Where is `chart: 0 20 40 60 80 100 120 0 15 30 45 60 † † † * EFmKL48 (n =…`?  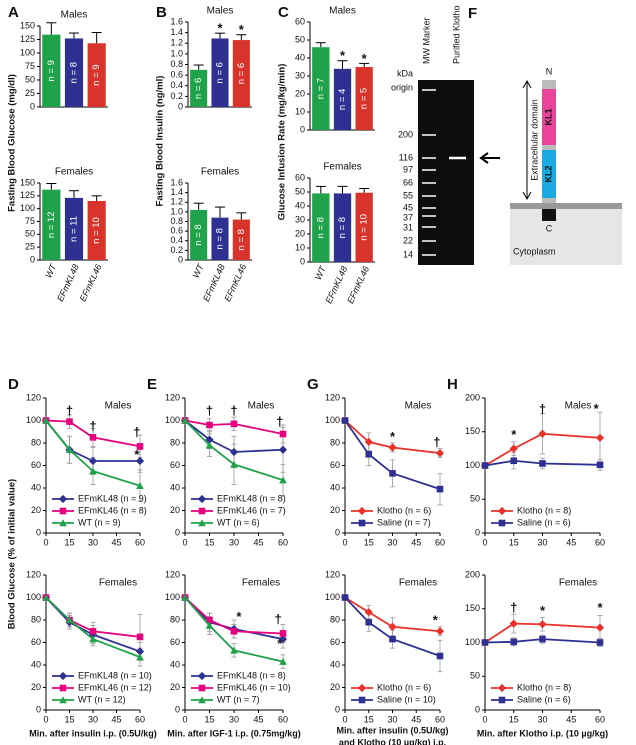
chart: 0 20 40 60 80 100 120 0 15 30 45 60 † † † * EFmKL48 (n =… is located at coordinates (77, 502).